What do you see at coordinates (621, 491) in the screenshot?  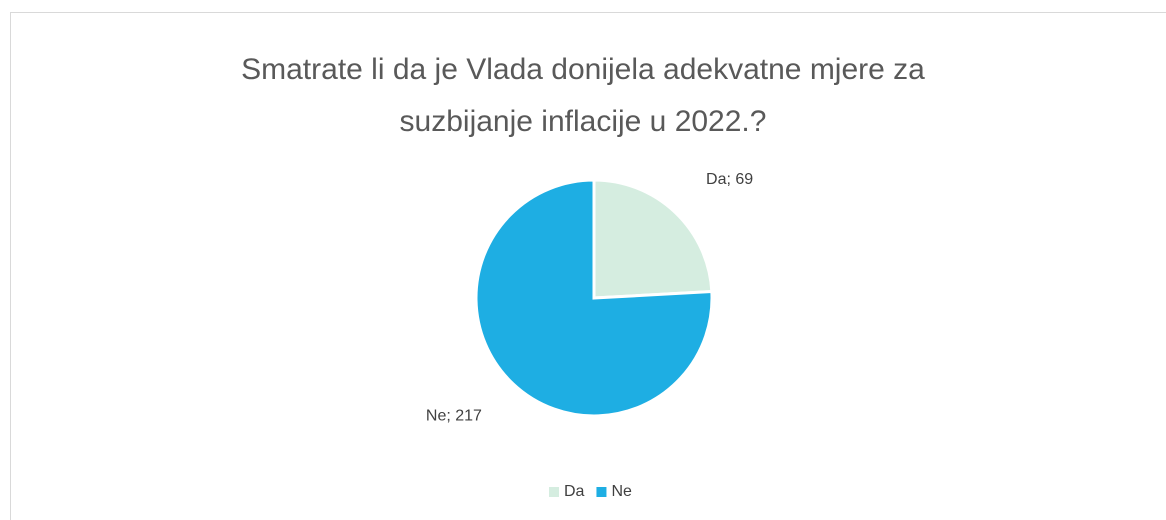 I see `legend-label: Ne` at bounding box center [621, 491].